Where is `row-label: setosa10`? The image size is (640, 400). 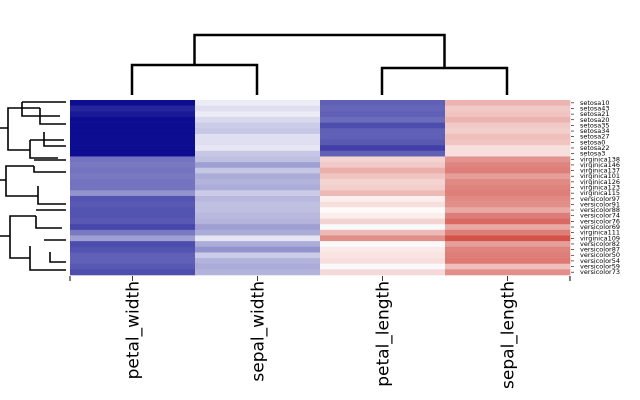
row-label: setosa10 is located at coordinates (595, 103).